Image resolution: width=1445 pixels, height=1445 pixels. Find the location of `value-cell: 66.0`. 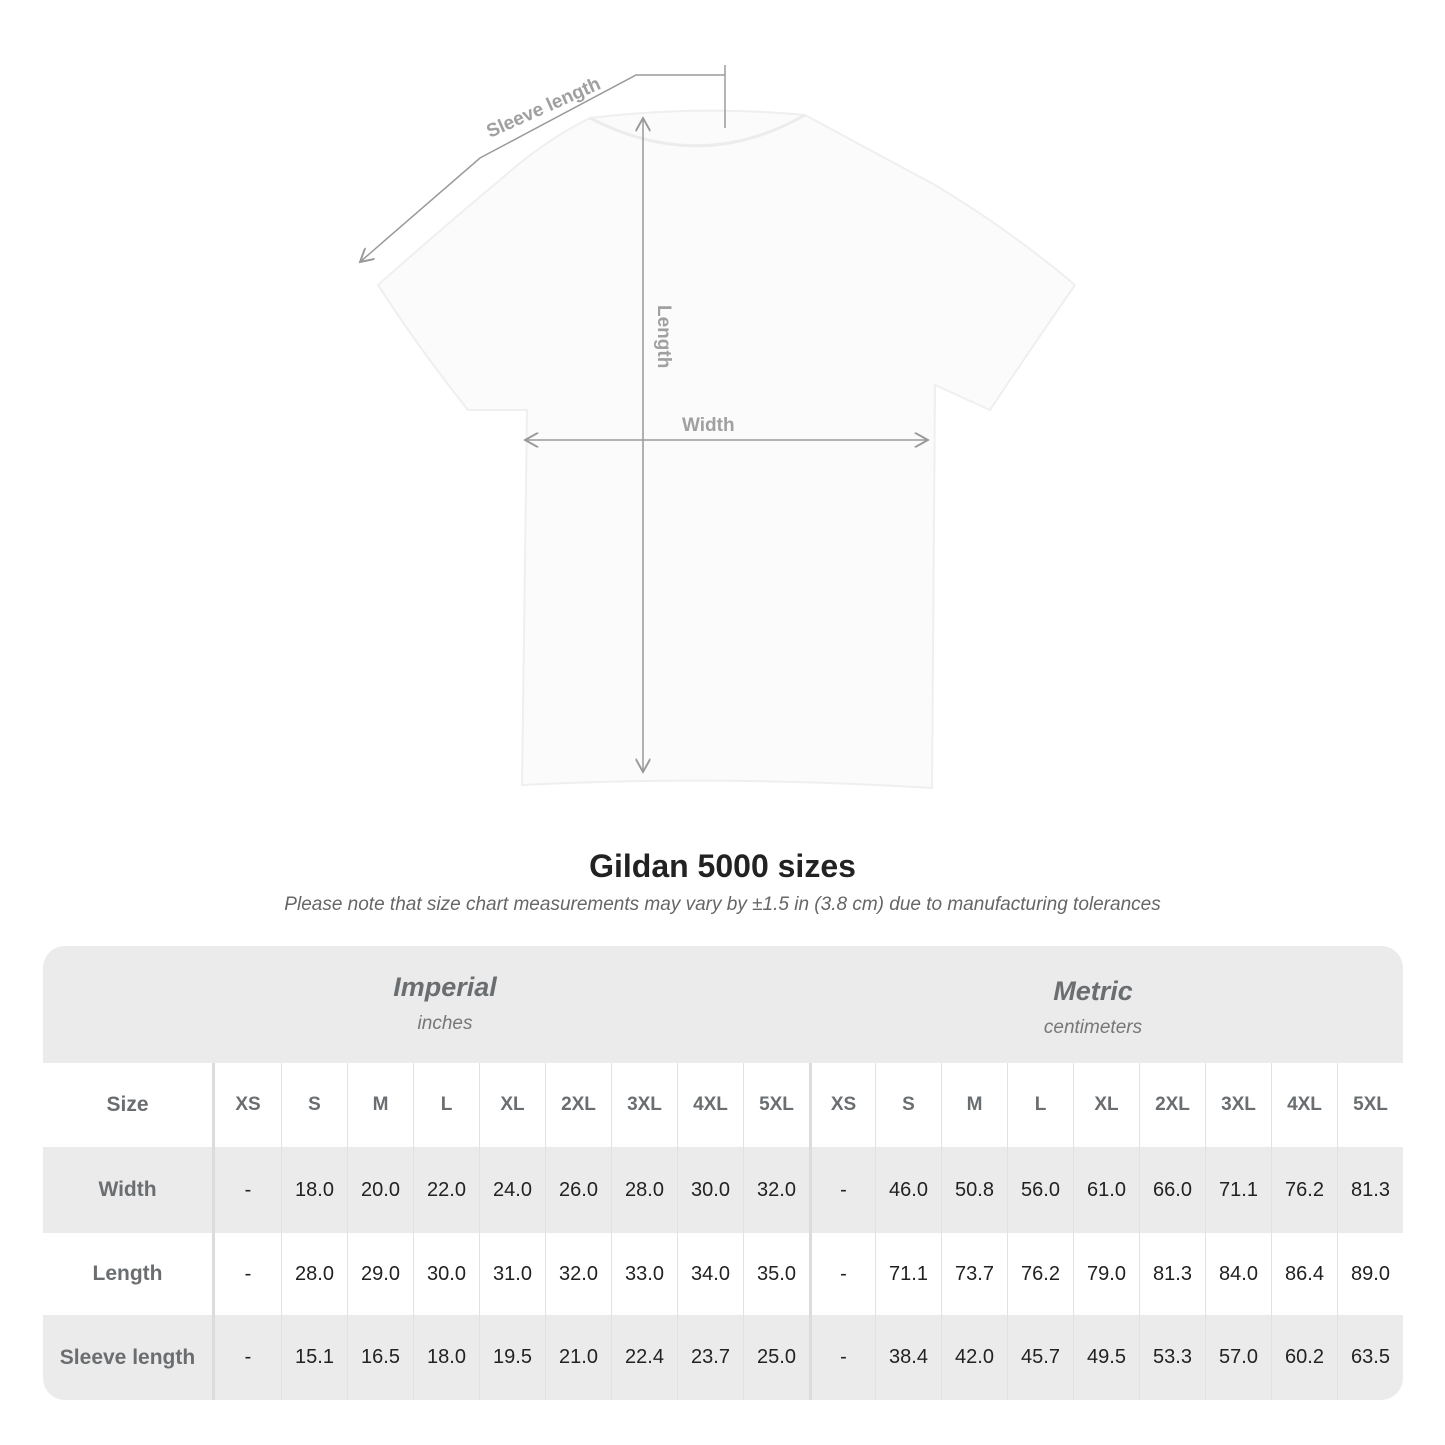

value-cell: 66.0 is located at coordinates (1172, 1190).